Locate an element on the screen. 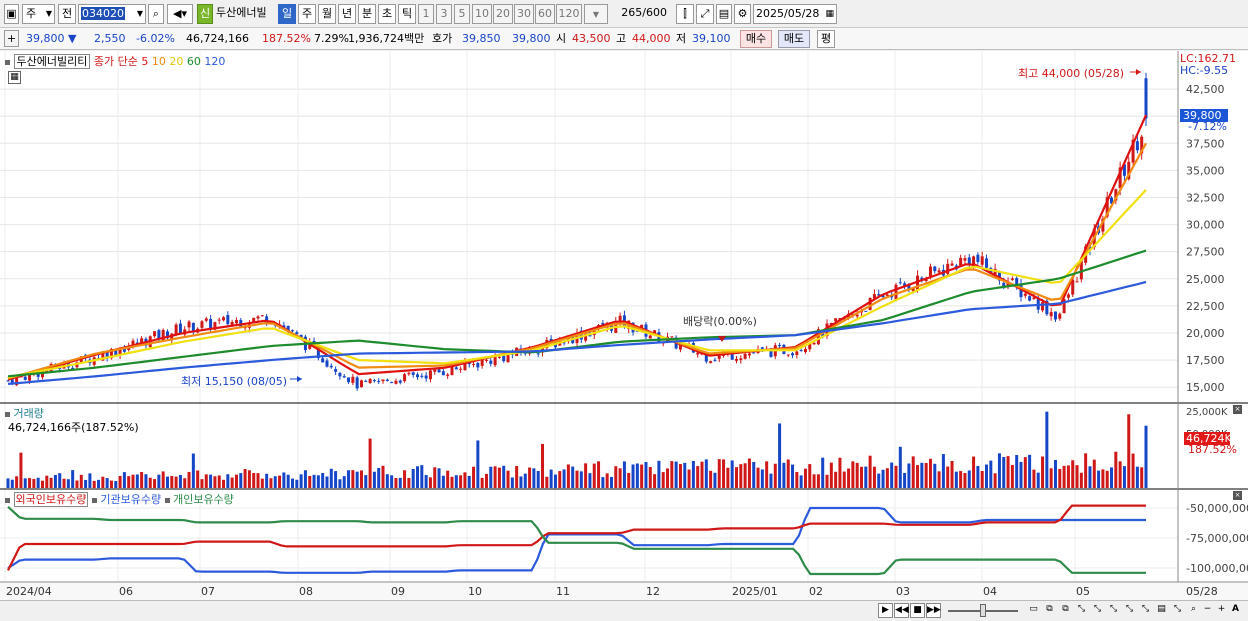 The height and width of the screenshot is (621, 1248). data-count: 265/600 is located at coordinates (639, 14).